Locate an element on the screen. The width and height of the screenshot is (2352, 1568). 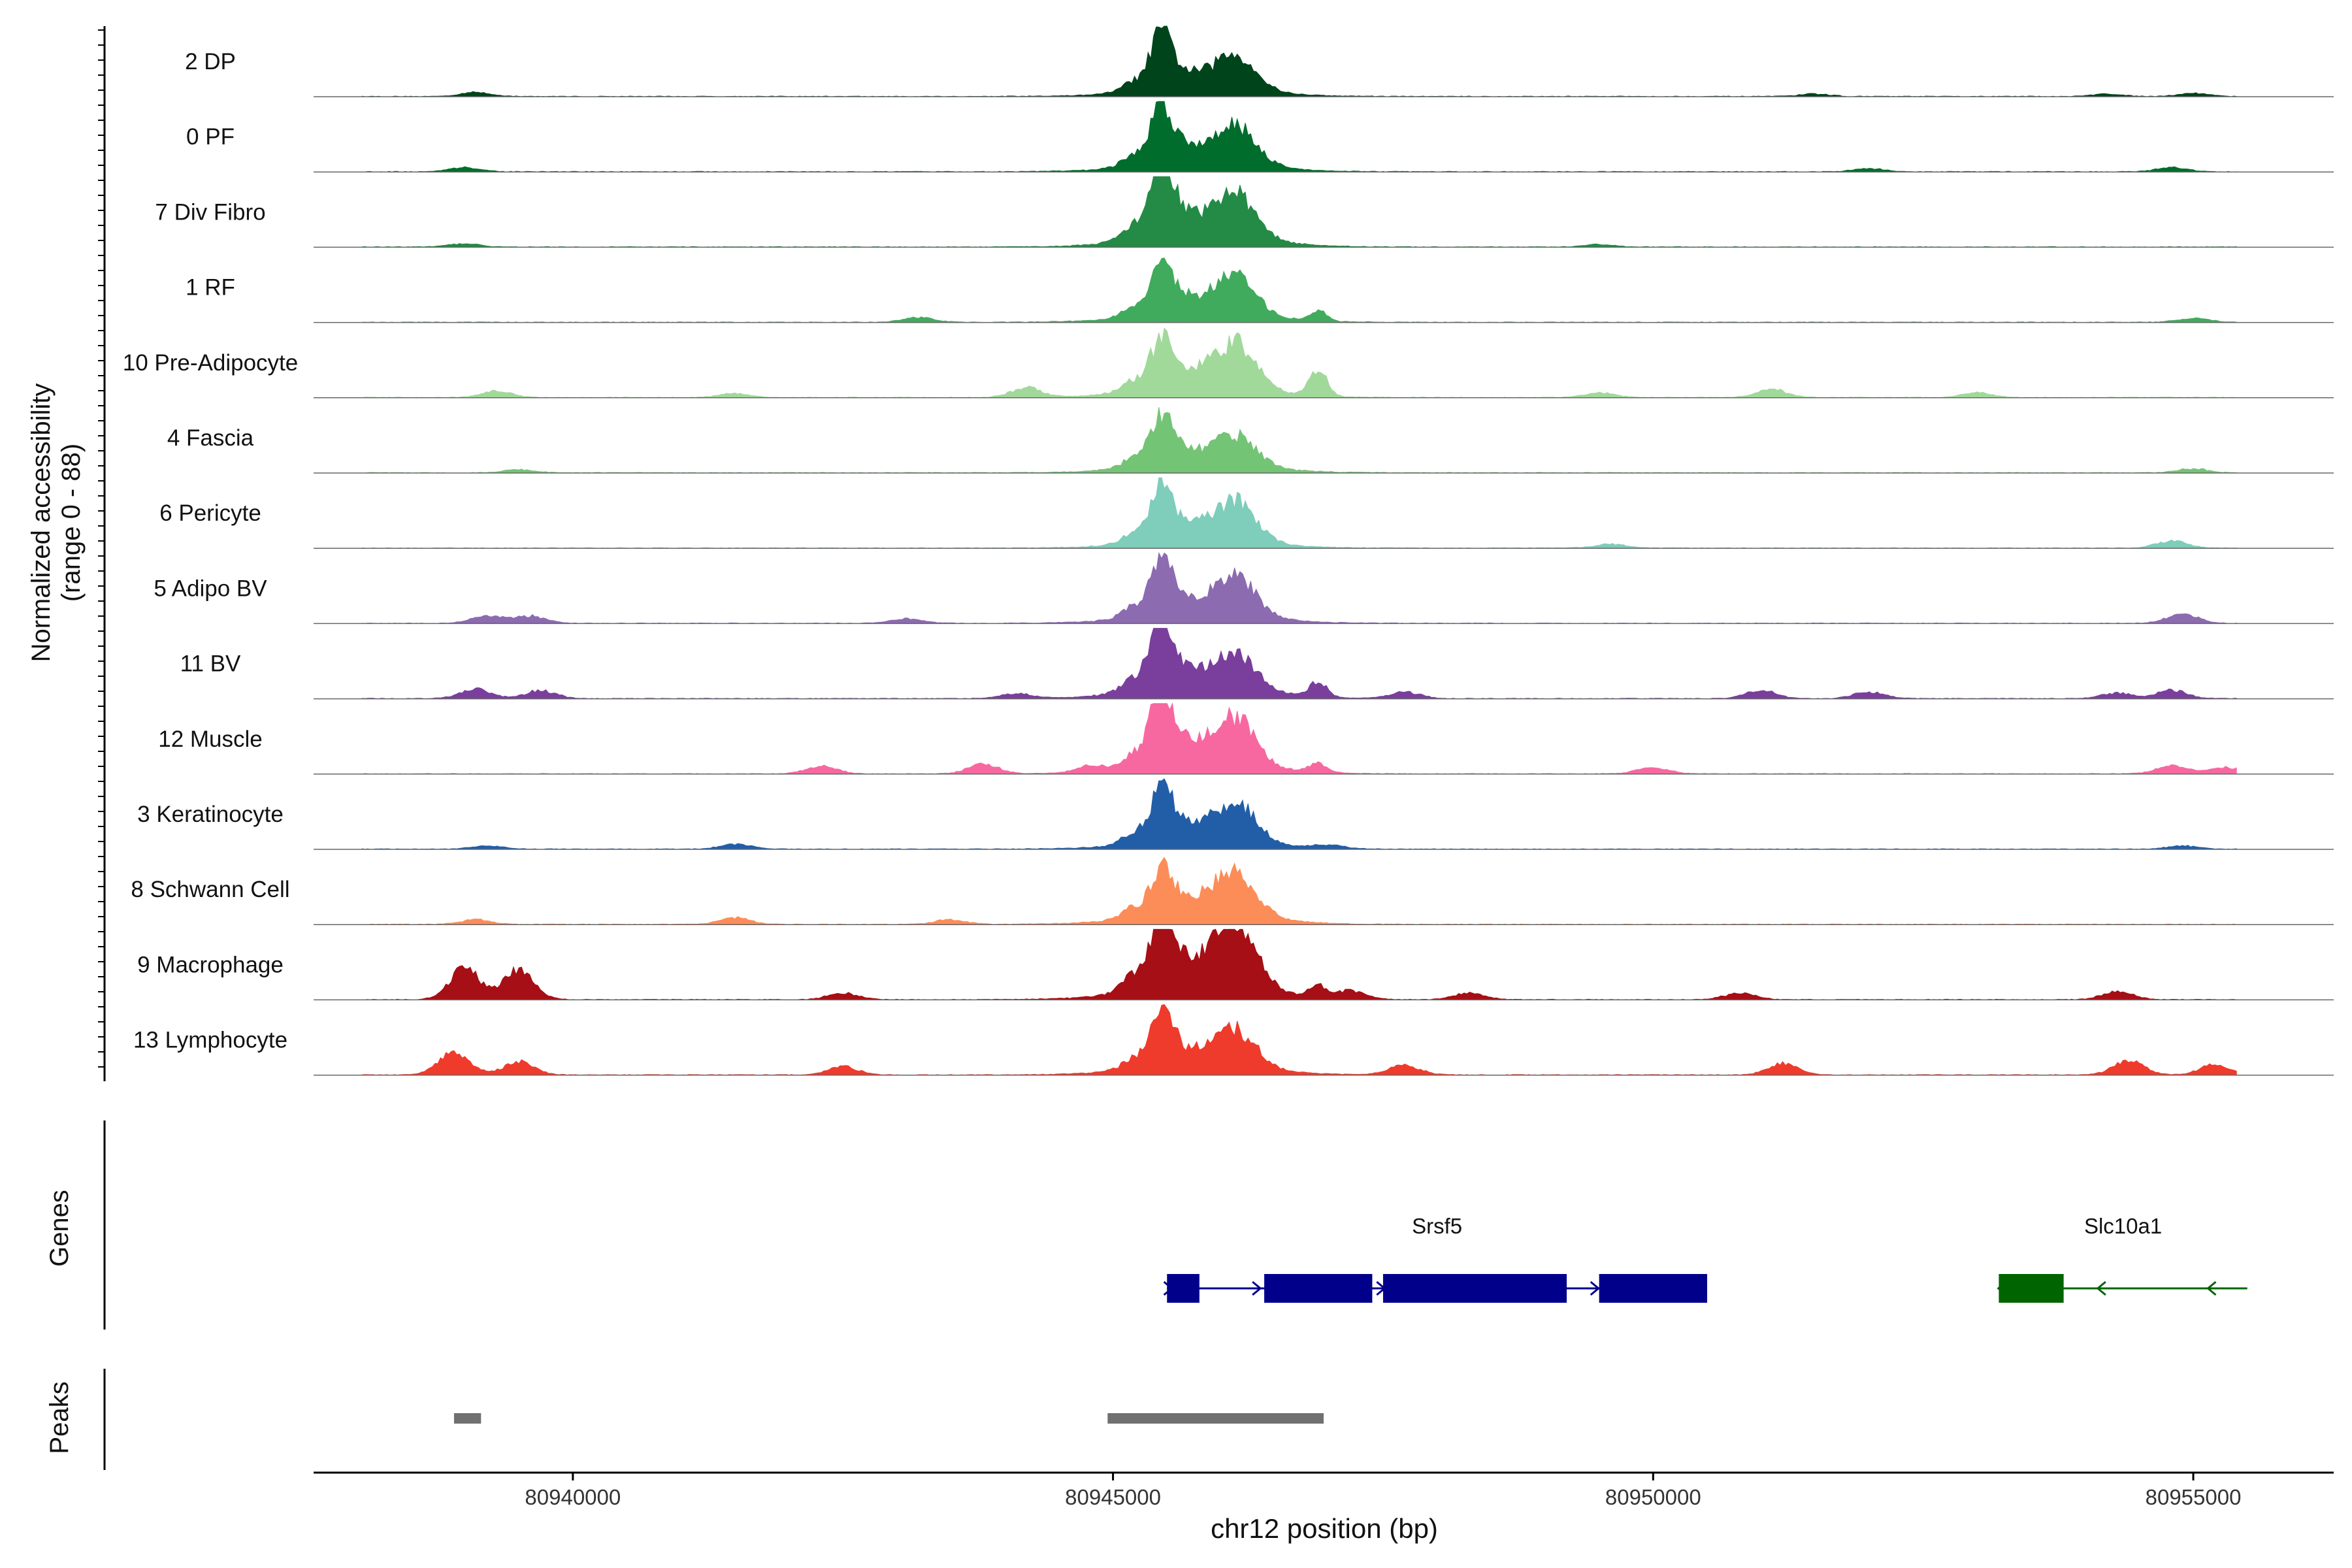
track-label: 12 Muscle is located at coordinates (210, 739).